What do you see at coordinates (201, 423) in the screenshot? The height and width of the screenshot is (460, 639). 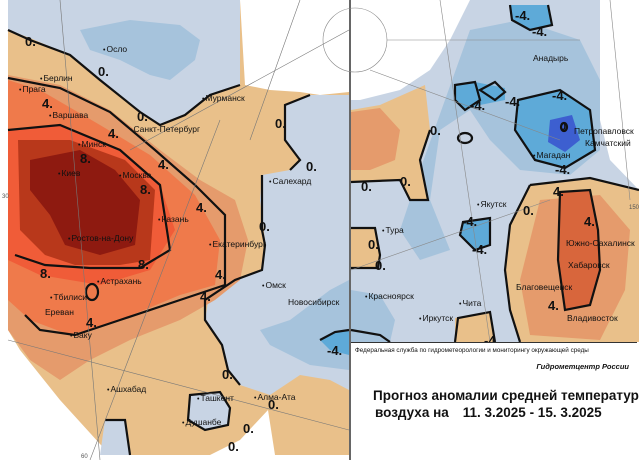 I see `city-label: Душанбе` at bounding box center [201, 423].